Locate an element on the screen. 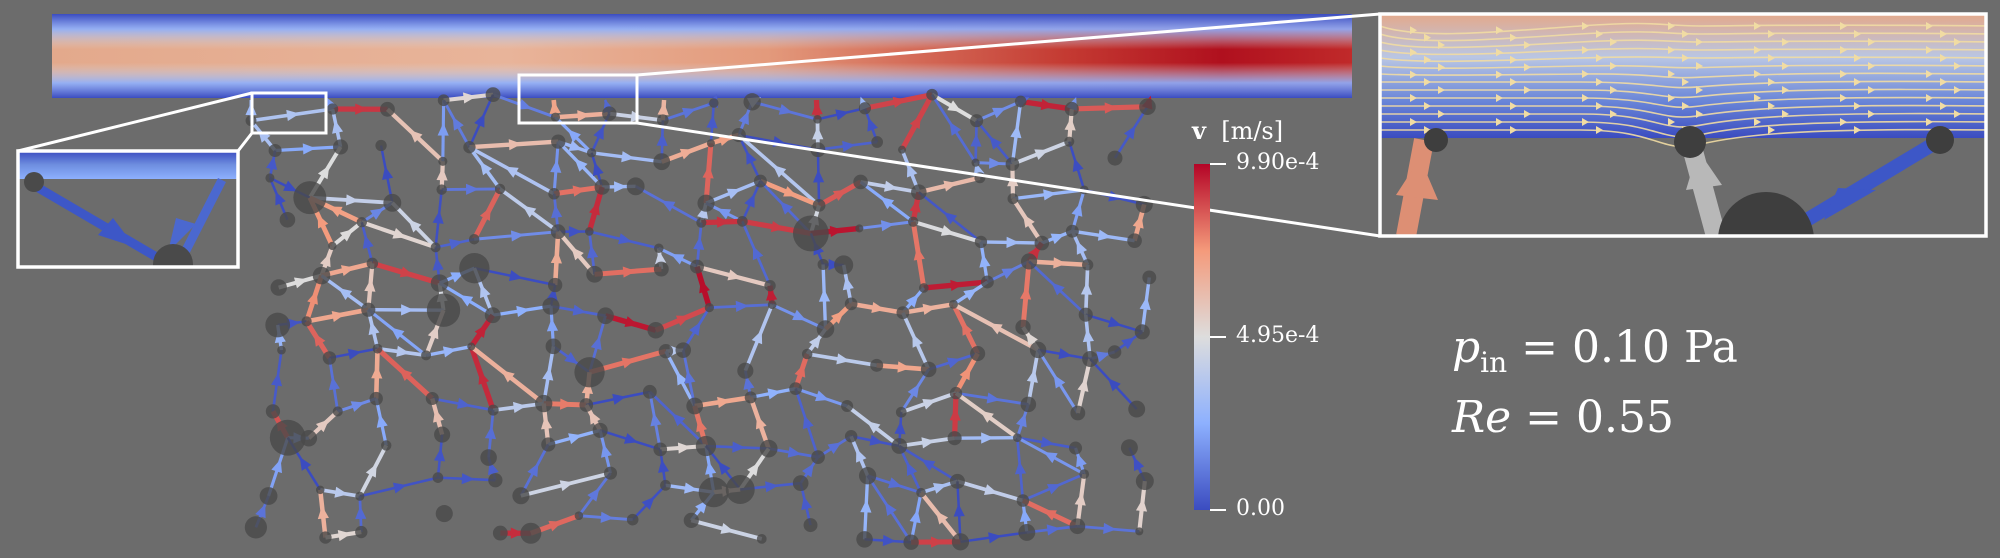  pressure-value: = 0.10 Pa is located at coordinates (1629, 347).